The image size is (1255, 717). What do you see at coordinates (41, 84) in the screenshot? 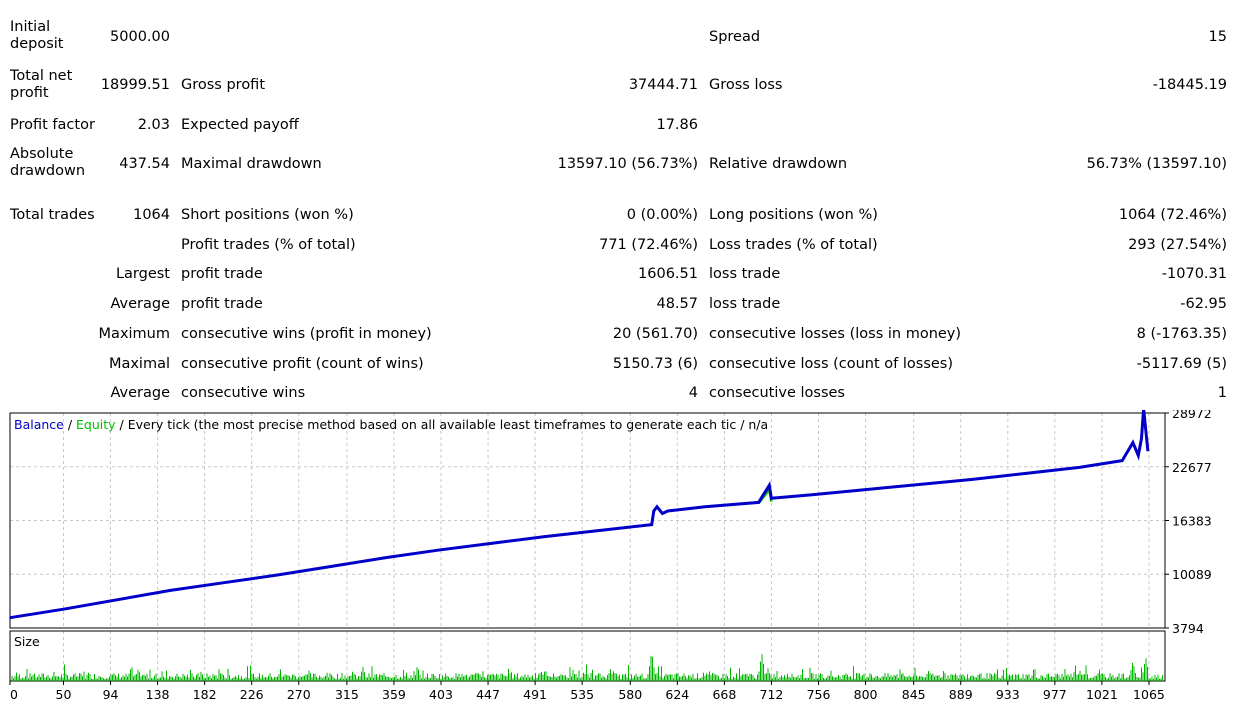
I see `total-net-profit-label: Total net profit` at bounding box center [41, 84].